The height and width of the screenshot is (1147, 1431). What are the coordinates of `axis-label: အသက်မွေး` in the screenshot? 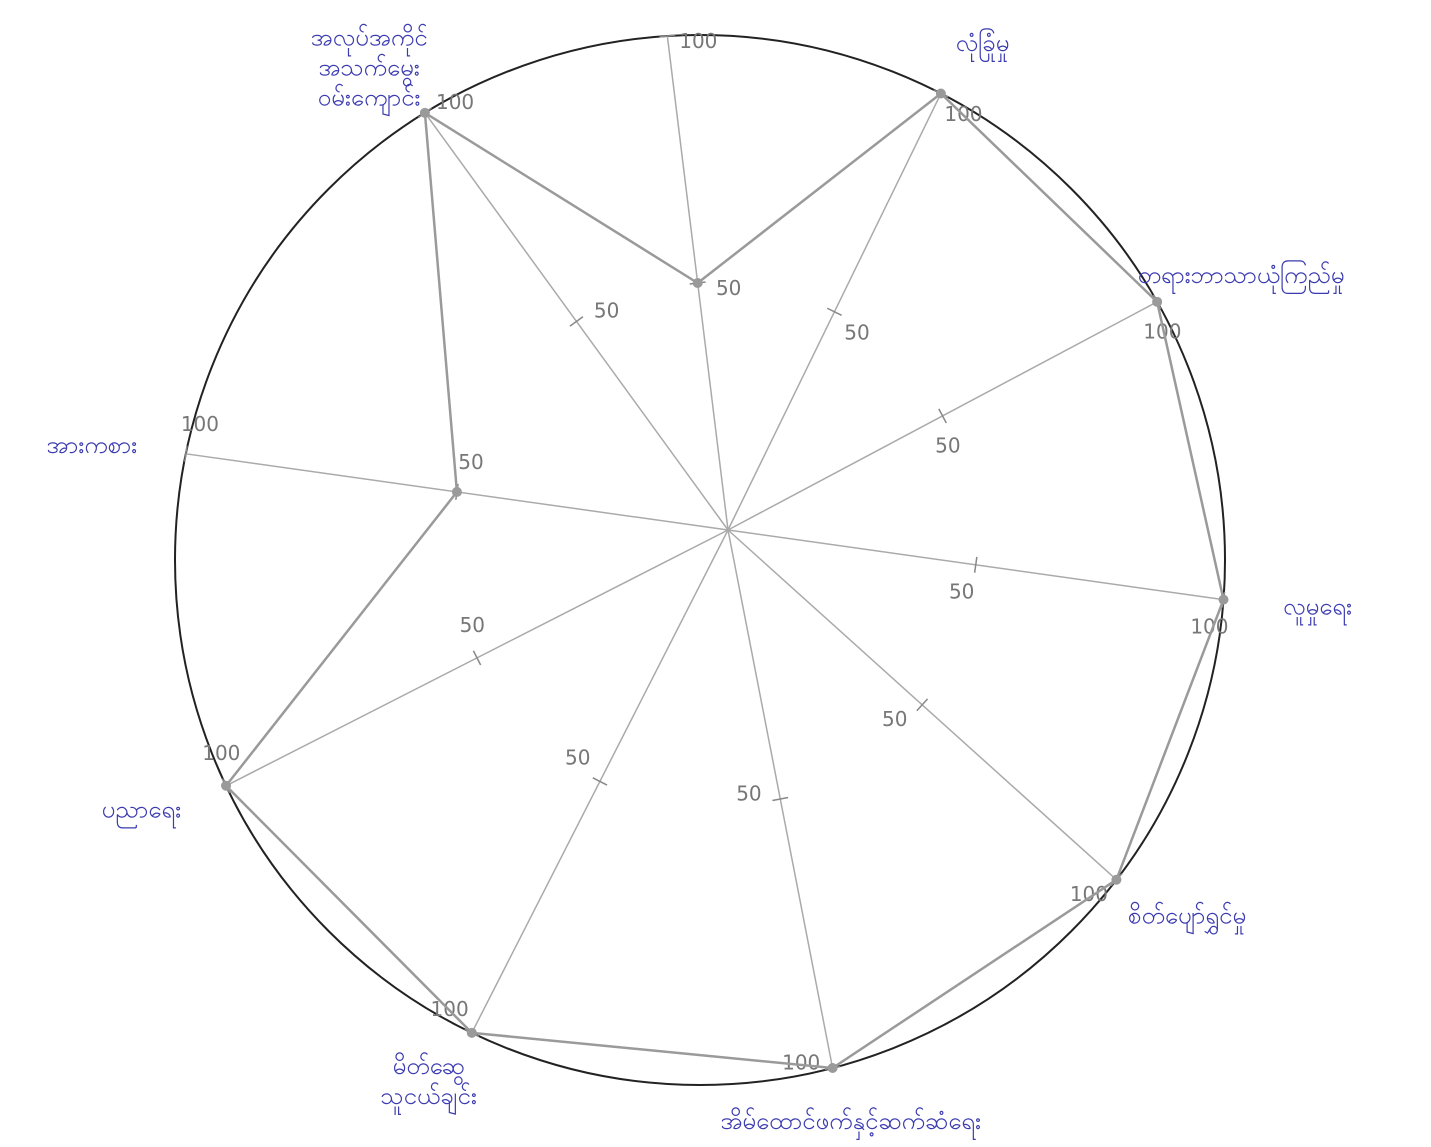 It's located at (369, 69).